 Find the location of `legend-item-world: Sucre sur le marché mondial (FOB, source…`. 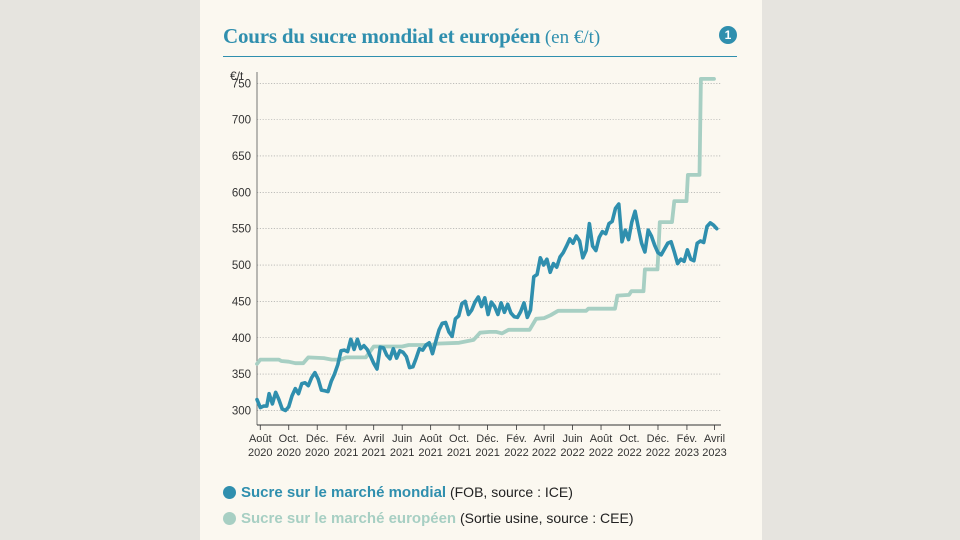

legend-item-world: Sucre sur le marché mondial (FOB, source… is located at coordinates (483, 492).